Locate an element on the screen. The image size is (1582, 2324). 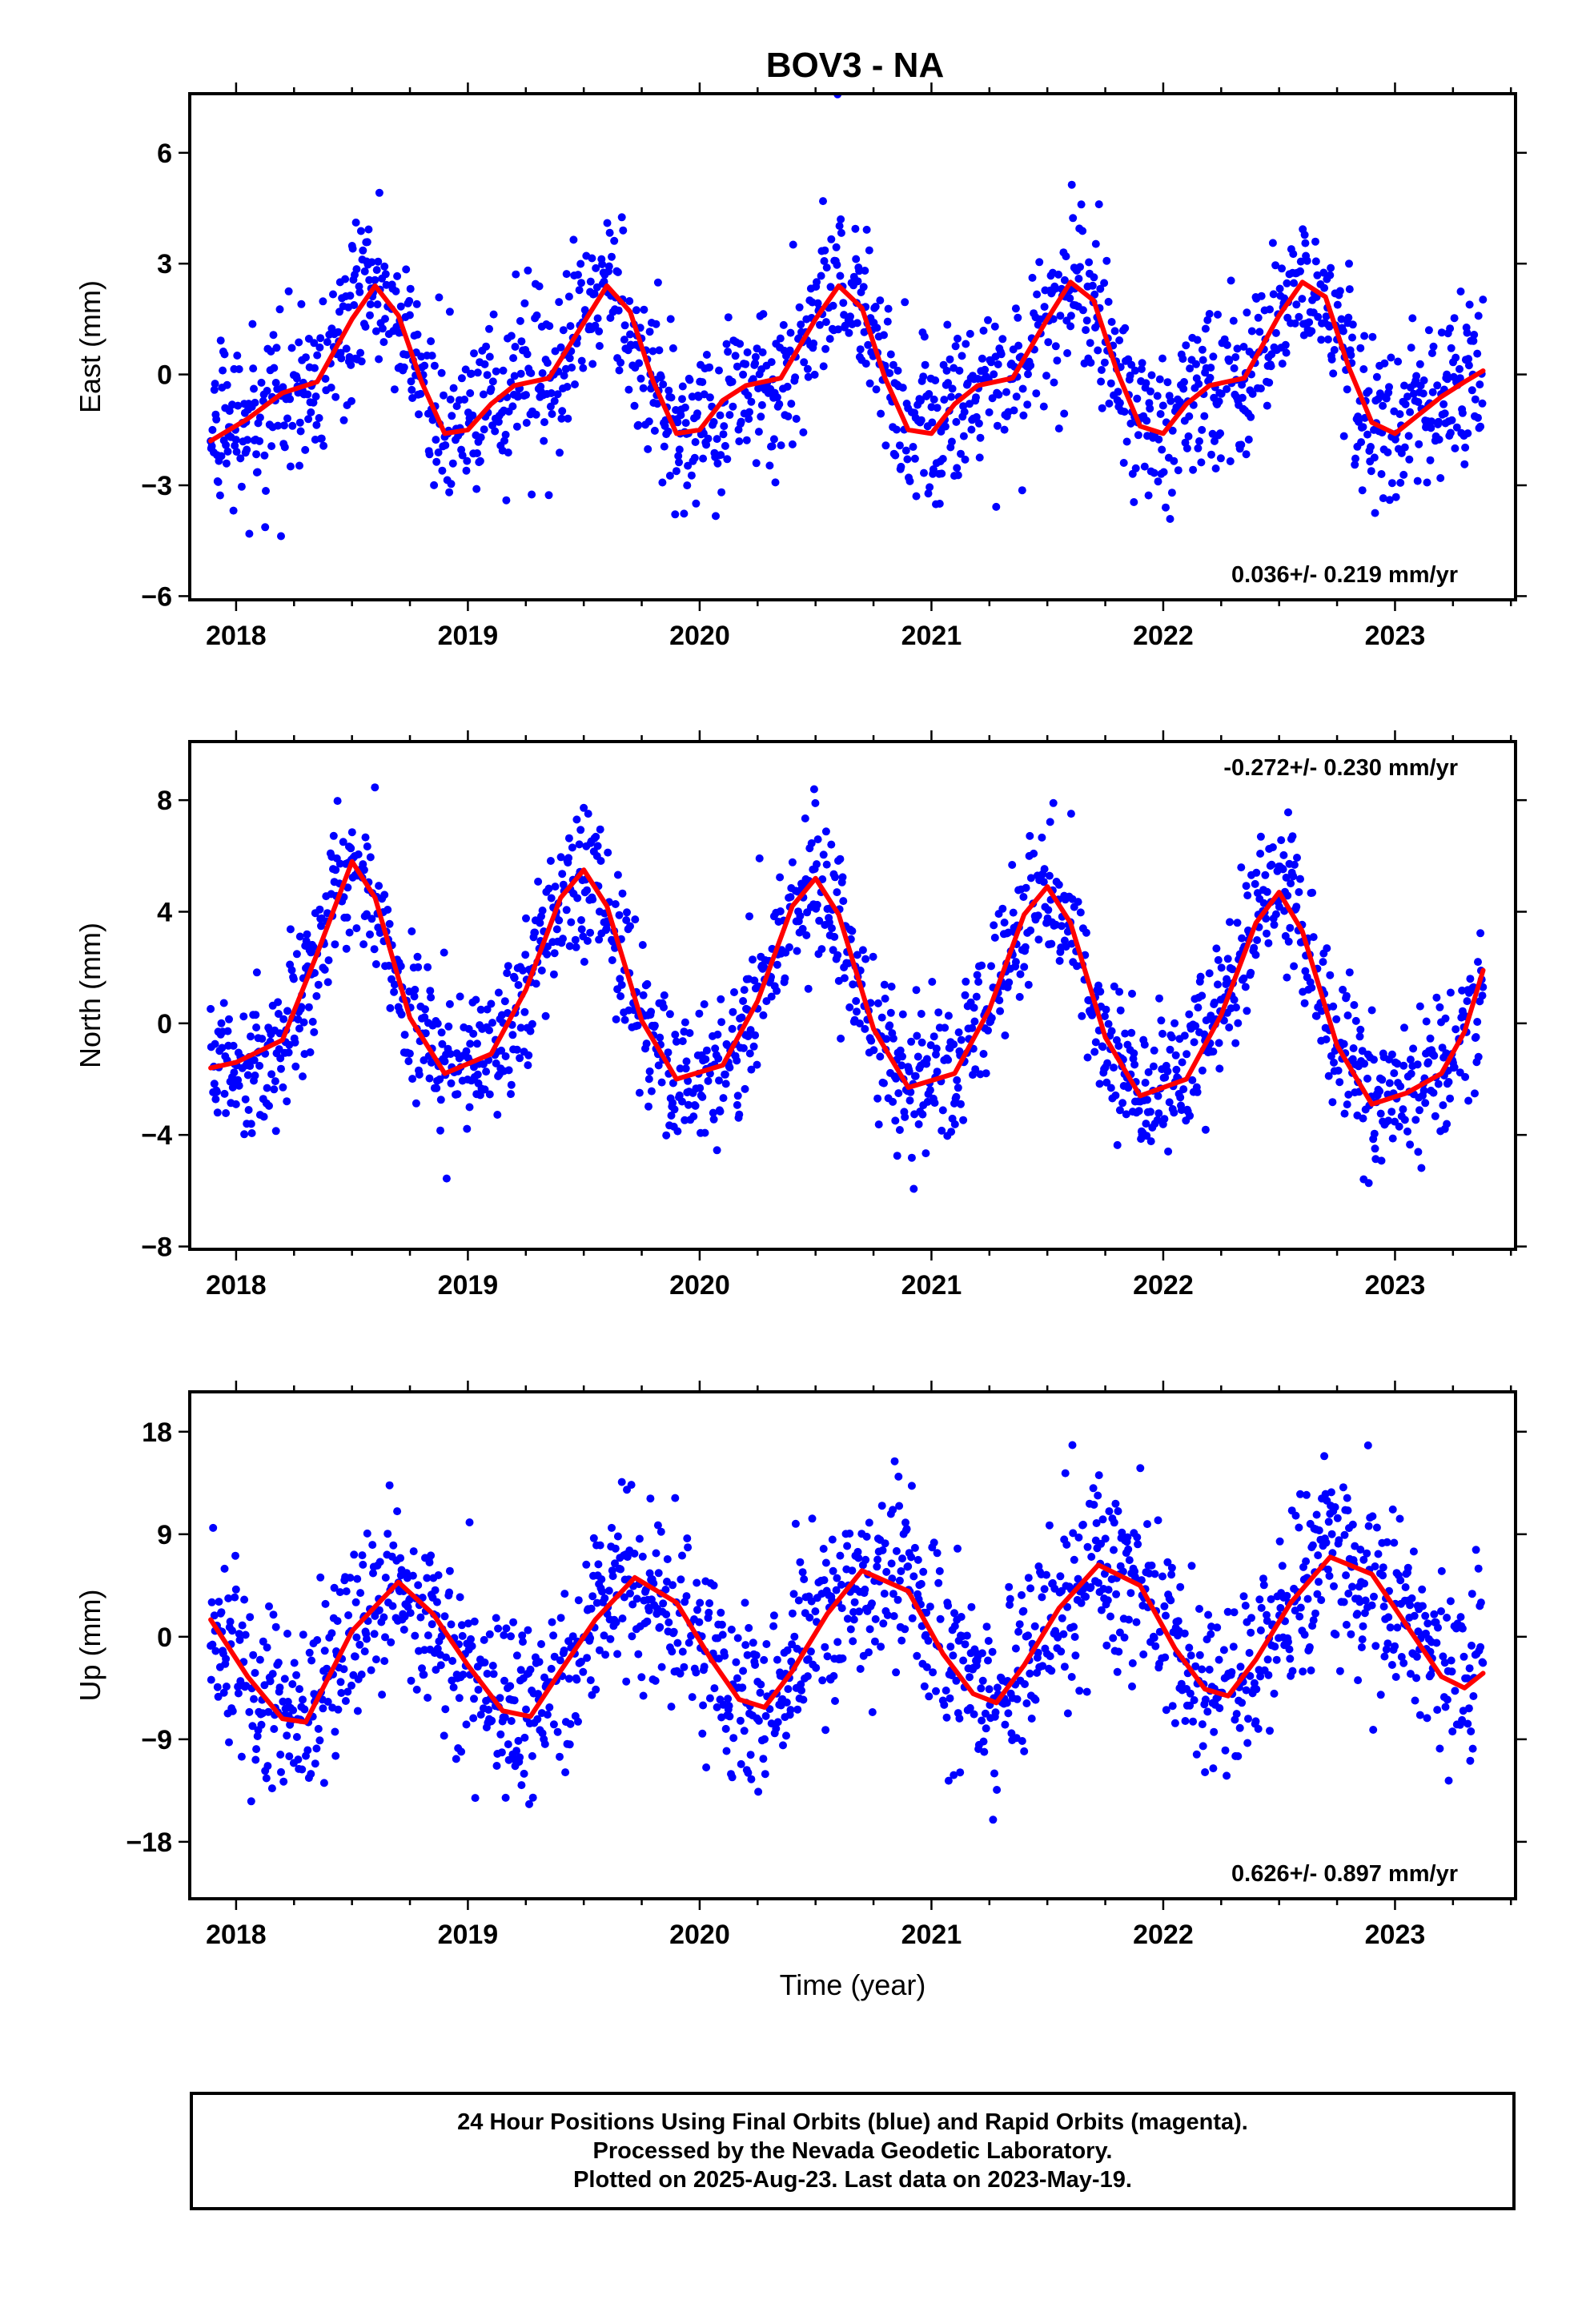
model-fit-line is located at coordinates (847, 982).